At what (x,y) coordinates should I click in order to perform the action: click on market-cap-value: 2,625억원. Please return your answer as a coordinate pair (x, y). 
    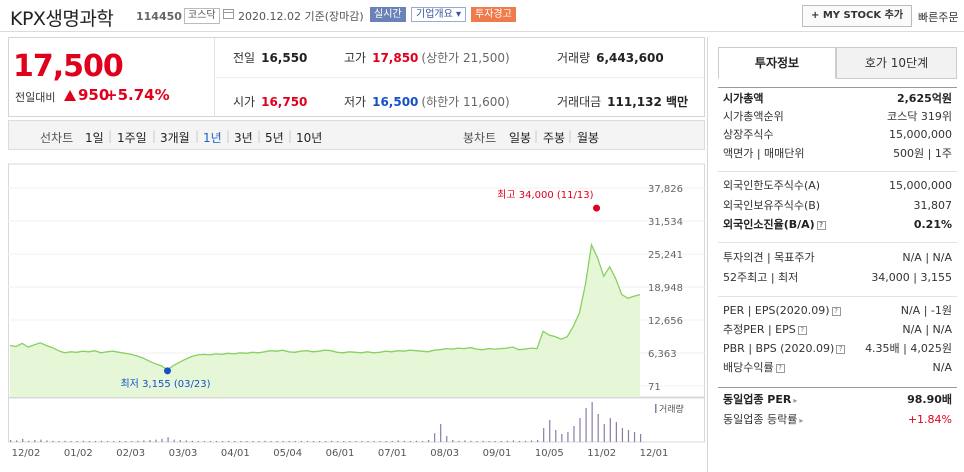
    Looking at the image, I should click on (924, 98).